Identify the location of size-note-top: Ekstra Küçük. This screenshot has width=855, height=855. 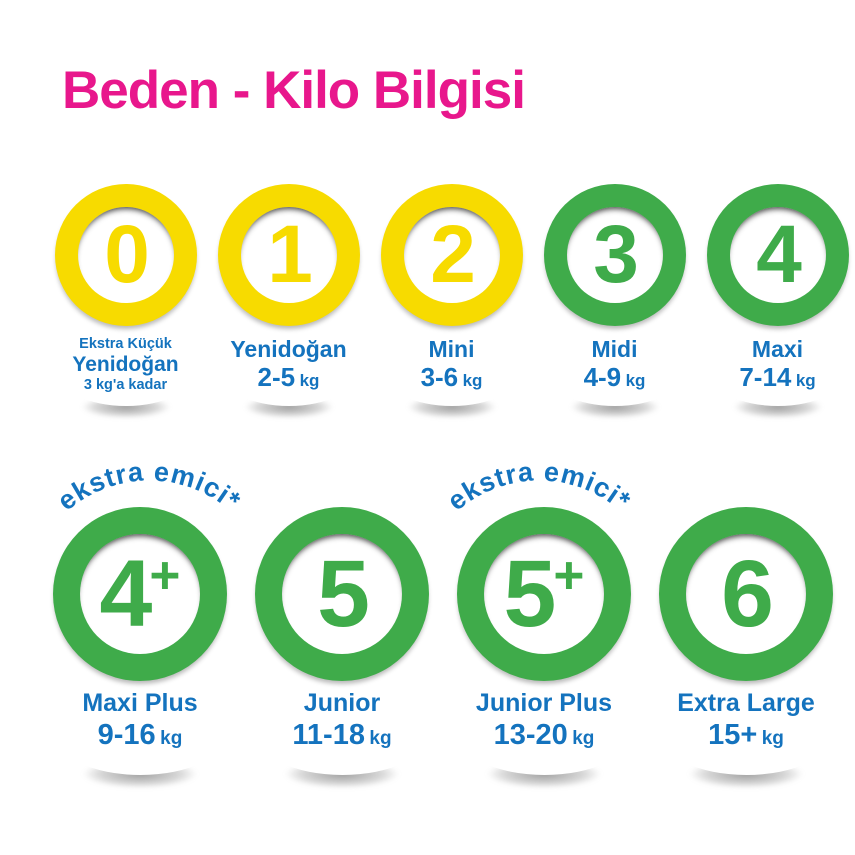
(125, 344).